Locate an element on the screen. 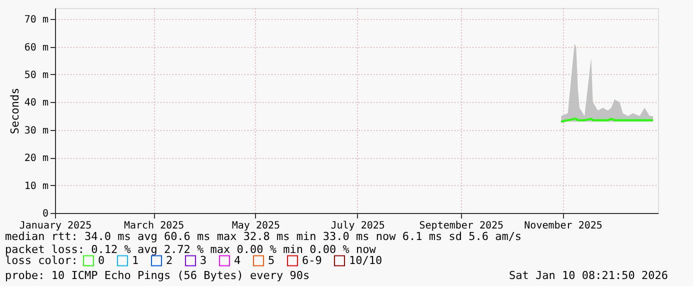  legend-label: 4 is located at coordinates (237, 260).